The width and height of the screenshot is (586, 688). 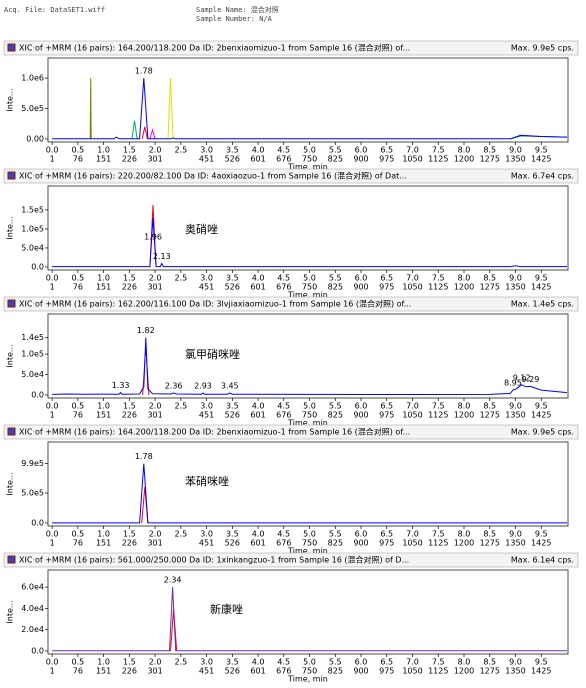 I want to click on x-tick-label: 8.5, so click(x=489, y=662).